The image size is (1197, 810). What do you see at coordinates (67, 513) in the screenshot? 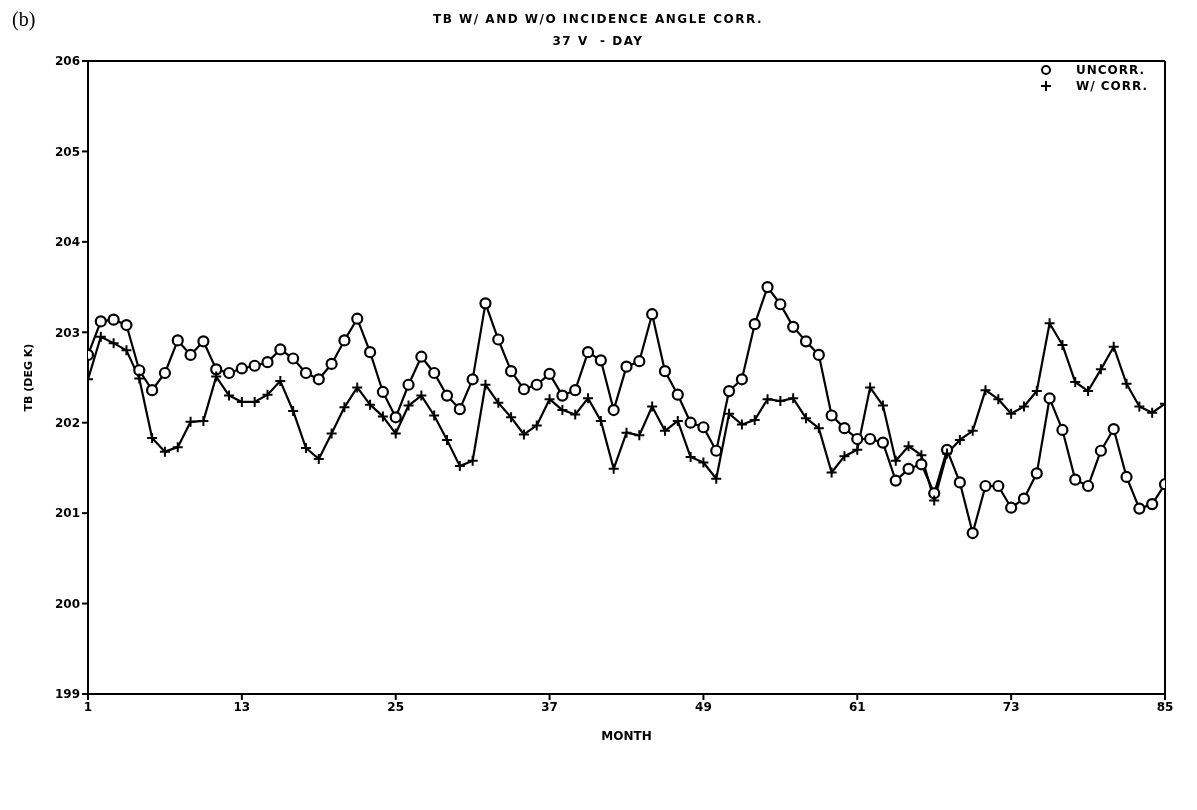
I see `y-tick-label: 201` at bounding box center [67, 513].